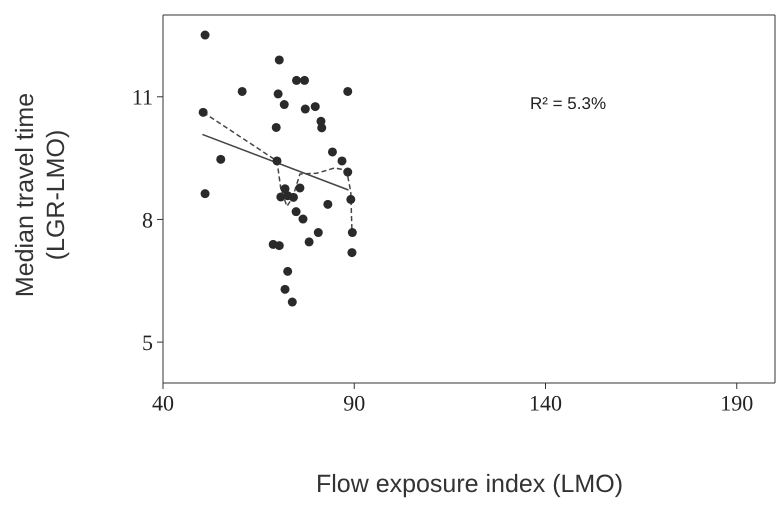  I want to click on y-tick-label: 11, so click(142, 97).